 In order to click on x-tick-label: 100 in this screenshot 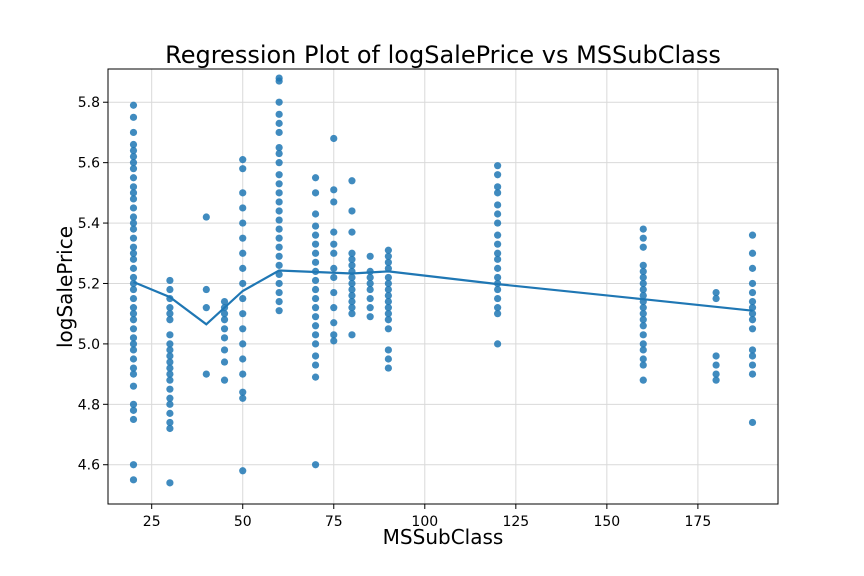, I will do `click(424, 522)`.